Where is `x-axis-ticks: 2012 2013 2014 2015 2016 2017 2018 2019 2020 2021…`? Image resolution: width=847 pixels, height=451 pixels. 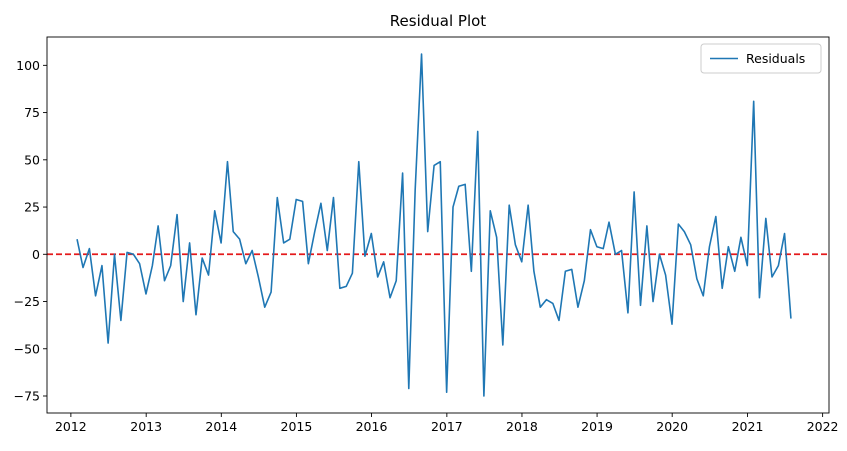
x-axis-ticks: 2012 2013 2014 2015 2016 2017 2018 2019 2020 2021… is located at coordinates (447, 423).